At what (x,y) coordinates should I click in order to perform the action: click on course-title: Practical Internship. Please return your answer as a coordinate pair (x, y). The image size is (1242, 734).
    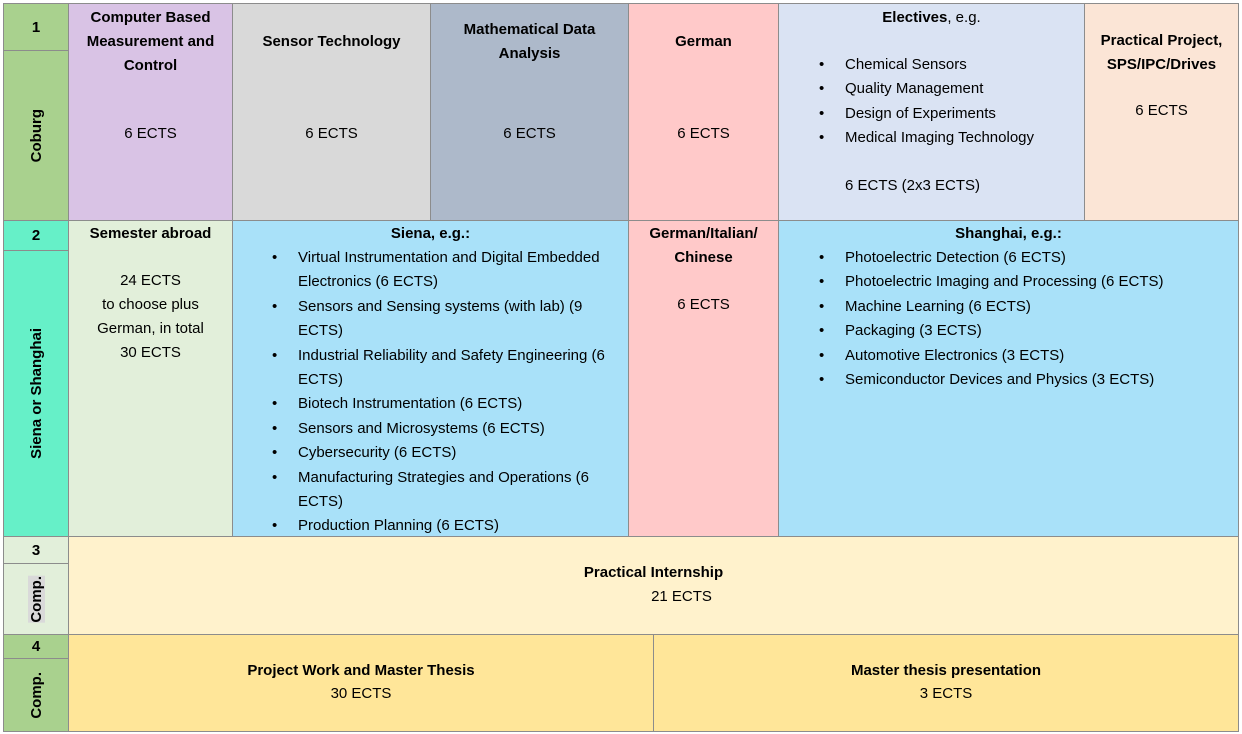
    Looking at the image, I should click on (653, 572).